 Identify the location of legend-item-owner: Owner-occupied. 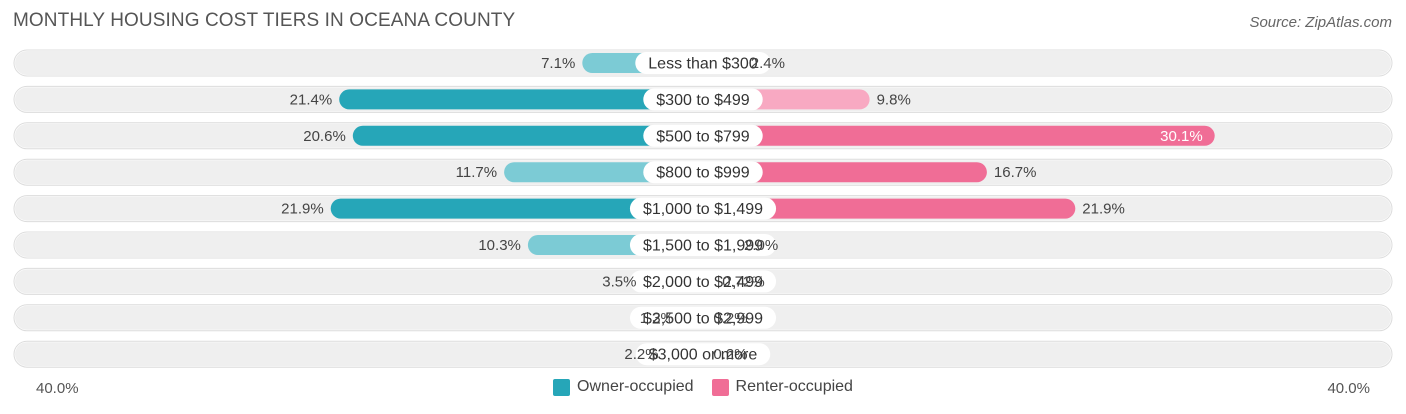
(623, 387).